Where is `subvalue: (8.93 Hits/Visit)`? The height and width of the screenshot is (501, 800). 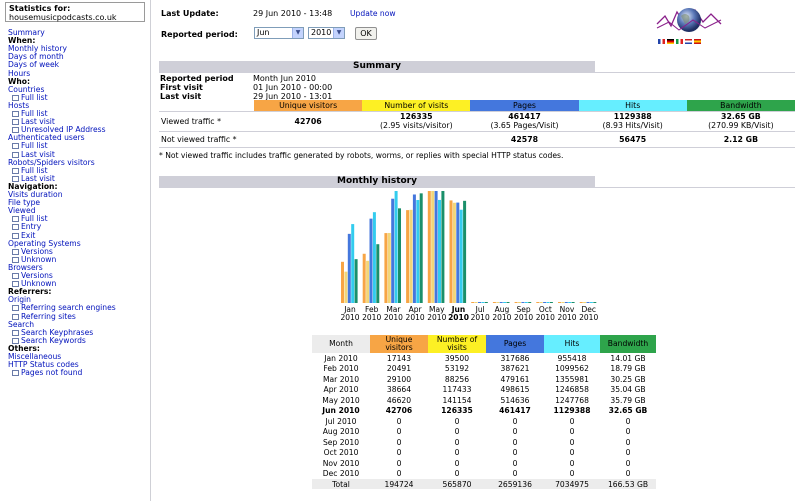 subvalue: (8.93 Hits/Visit) is located at coordinates (632, 125).